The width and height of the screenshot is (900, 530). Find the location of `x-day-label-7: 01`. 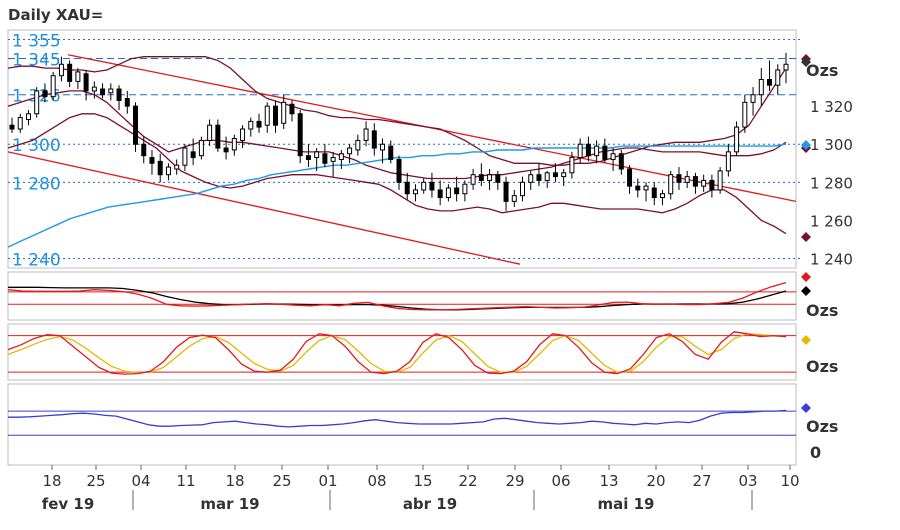

x-day-label-7: 01 is located at coordinates (327, 481).